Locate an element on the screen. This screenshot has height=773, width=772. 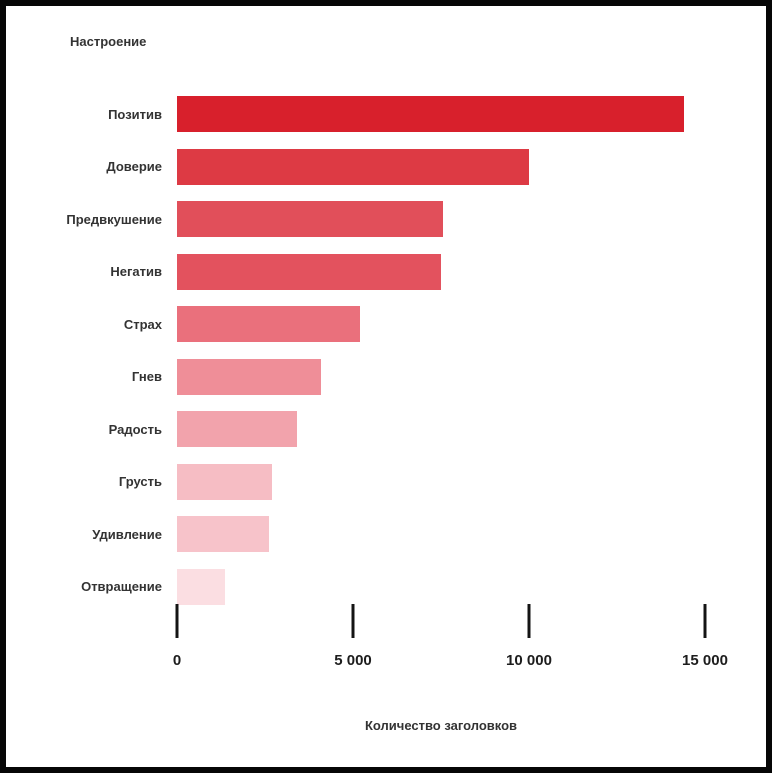
x-tick-label: 15 000 is located at coordinates (705, 660).